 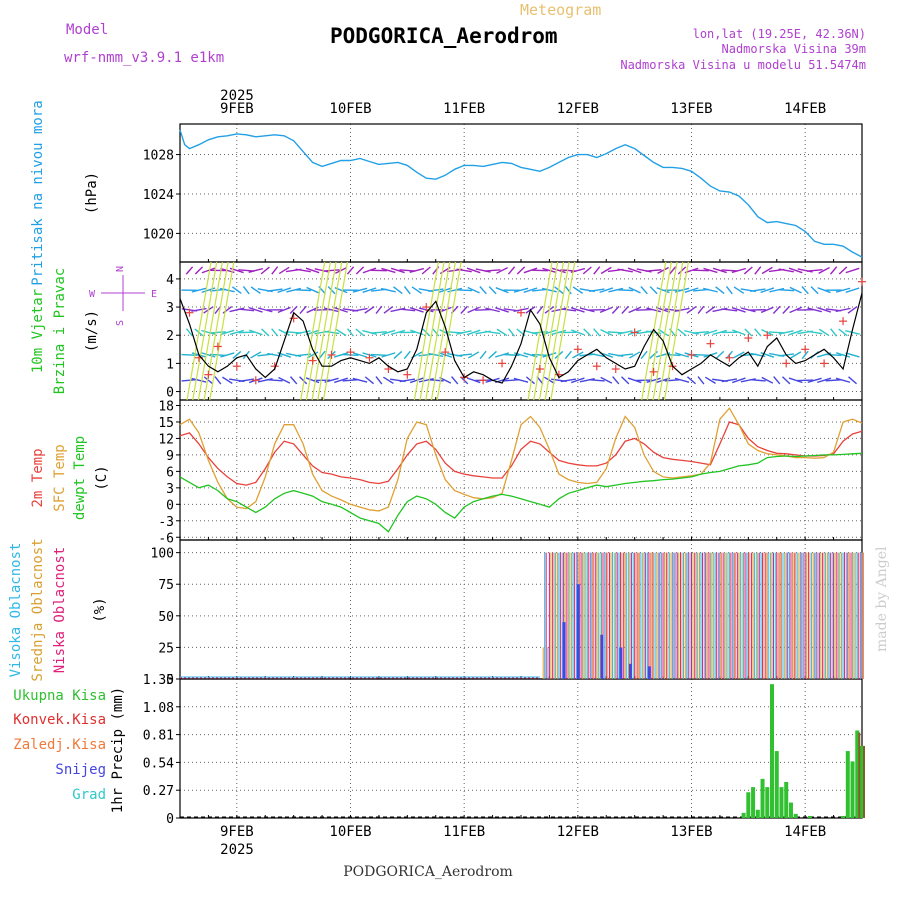 What do you see at coordinates (522, 751) in the screenshot?
I see `precip-bars` at bounding box center [522, 751].